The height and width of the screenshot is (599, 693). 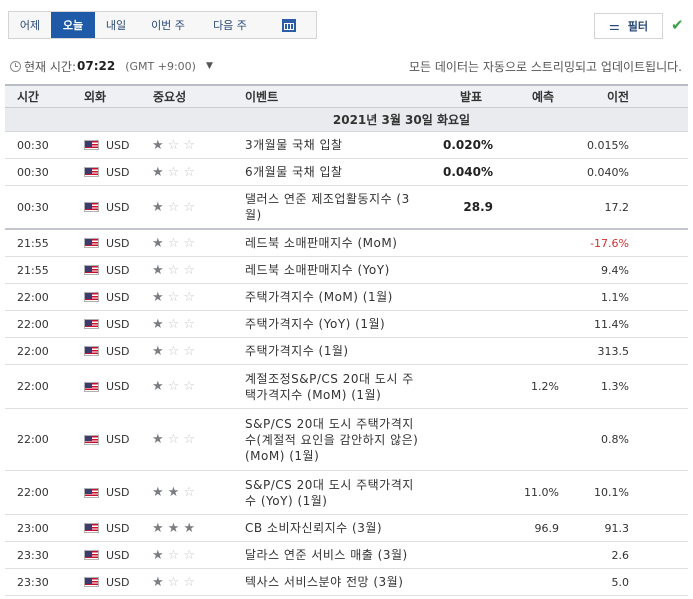 I want to click on col-forecast: 예측, so click(x=543, y=97).